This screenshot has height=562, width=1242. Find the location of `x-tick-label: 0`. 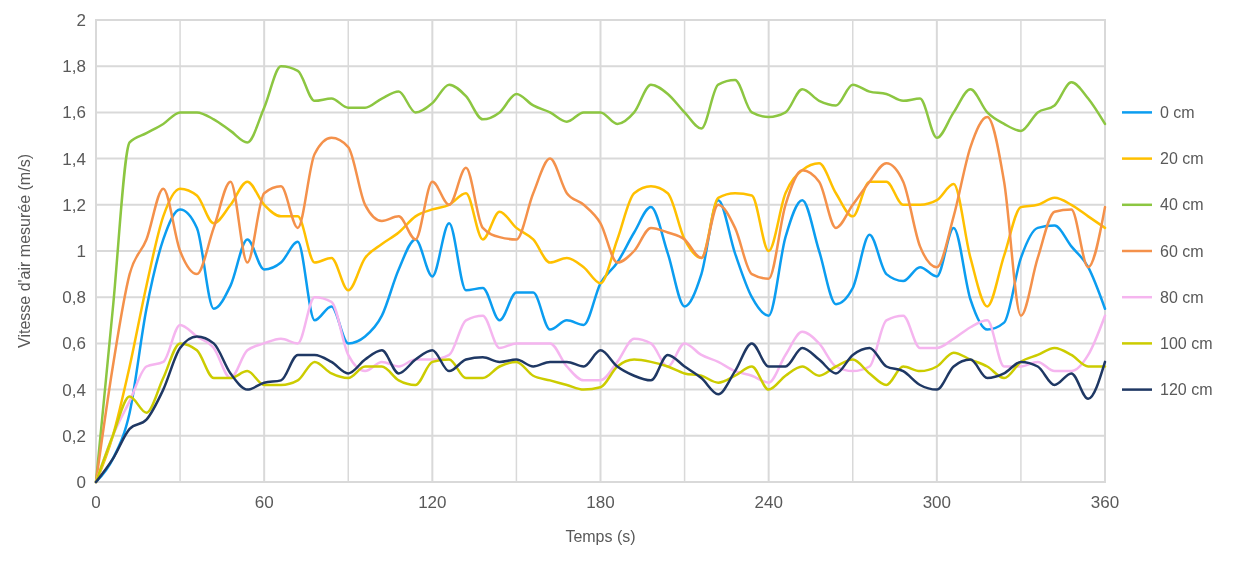

x-tick-label: 0 is located at coordinates (96, 502).